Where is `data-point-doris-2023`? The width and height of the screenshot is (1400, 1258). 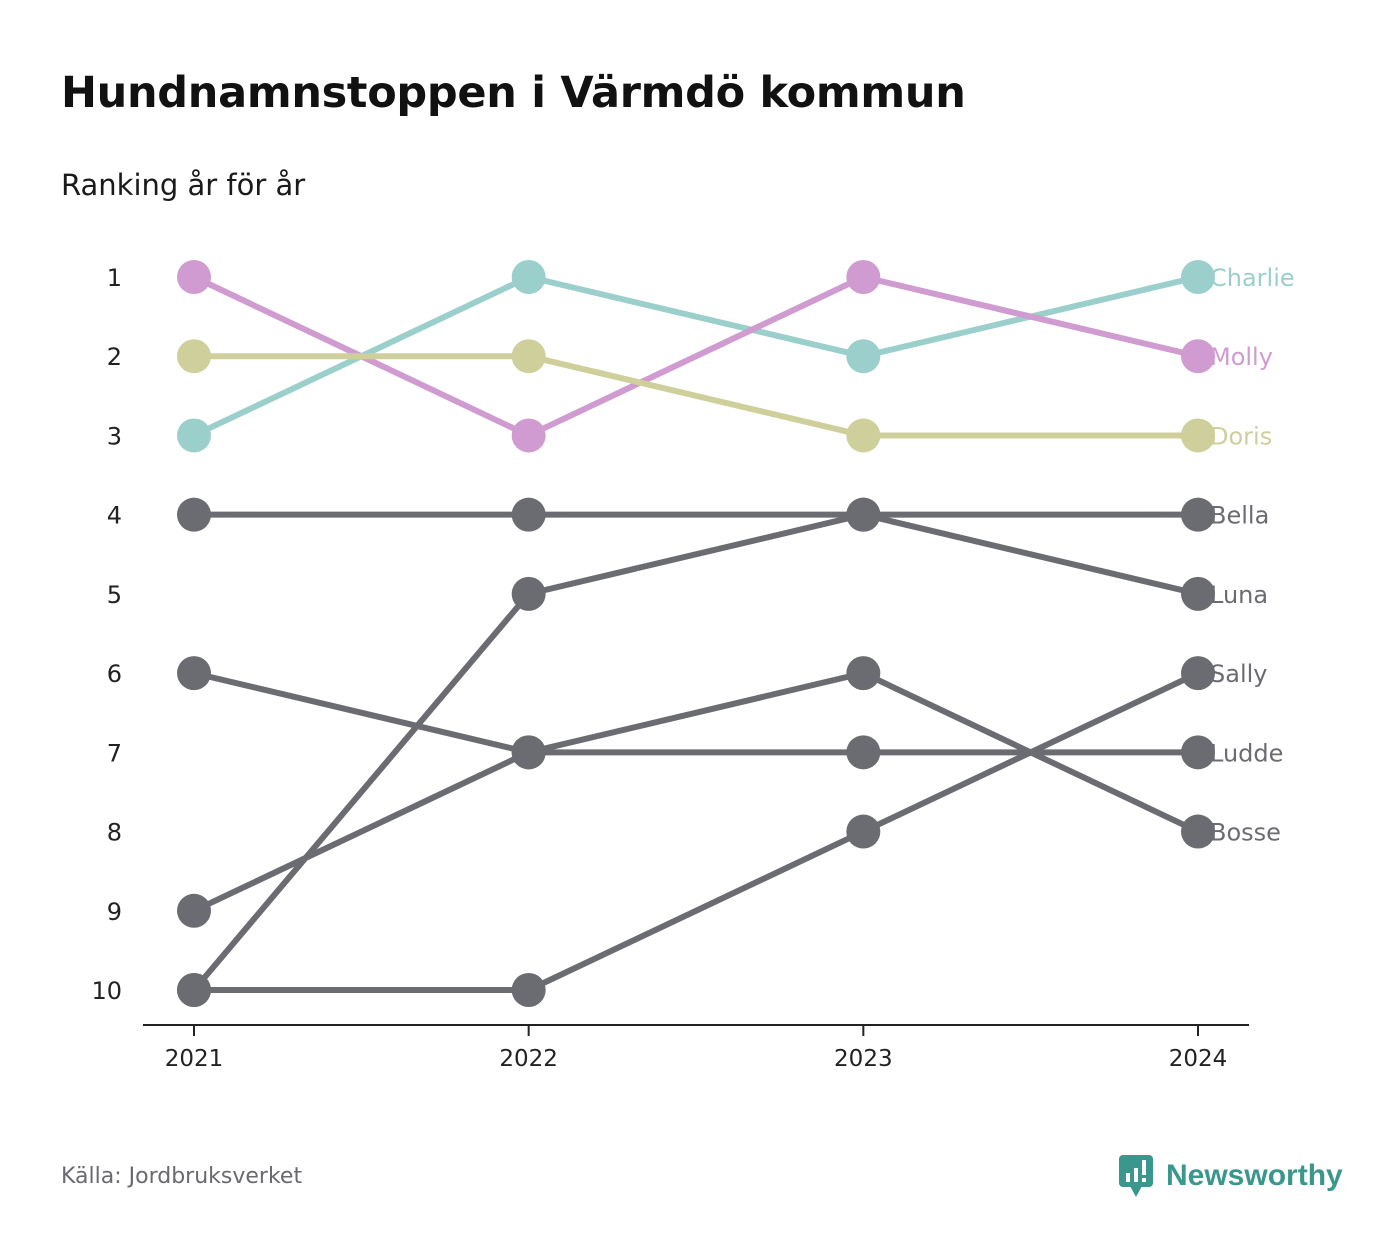 data-point-doris-2023 is located at coordinates (863, 435).